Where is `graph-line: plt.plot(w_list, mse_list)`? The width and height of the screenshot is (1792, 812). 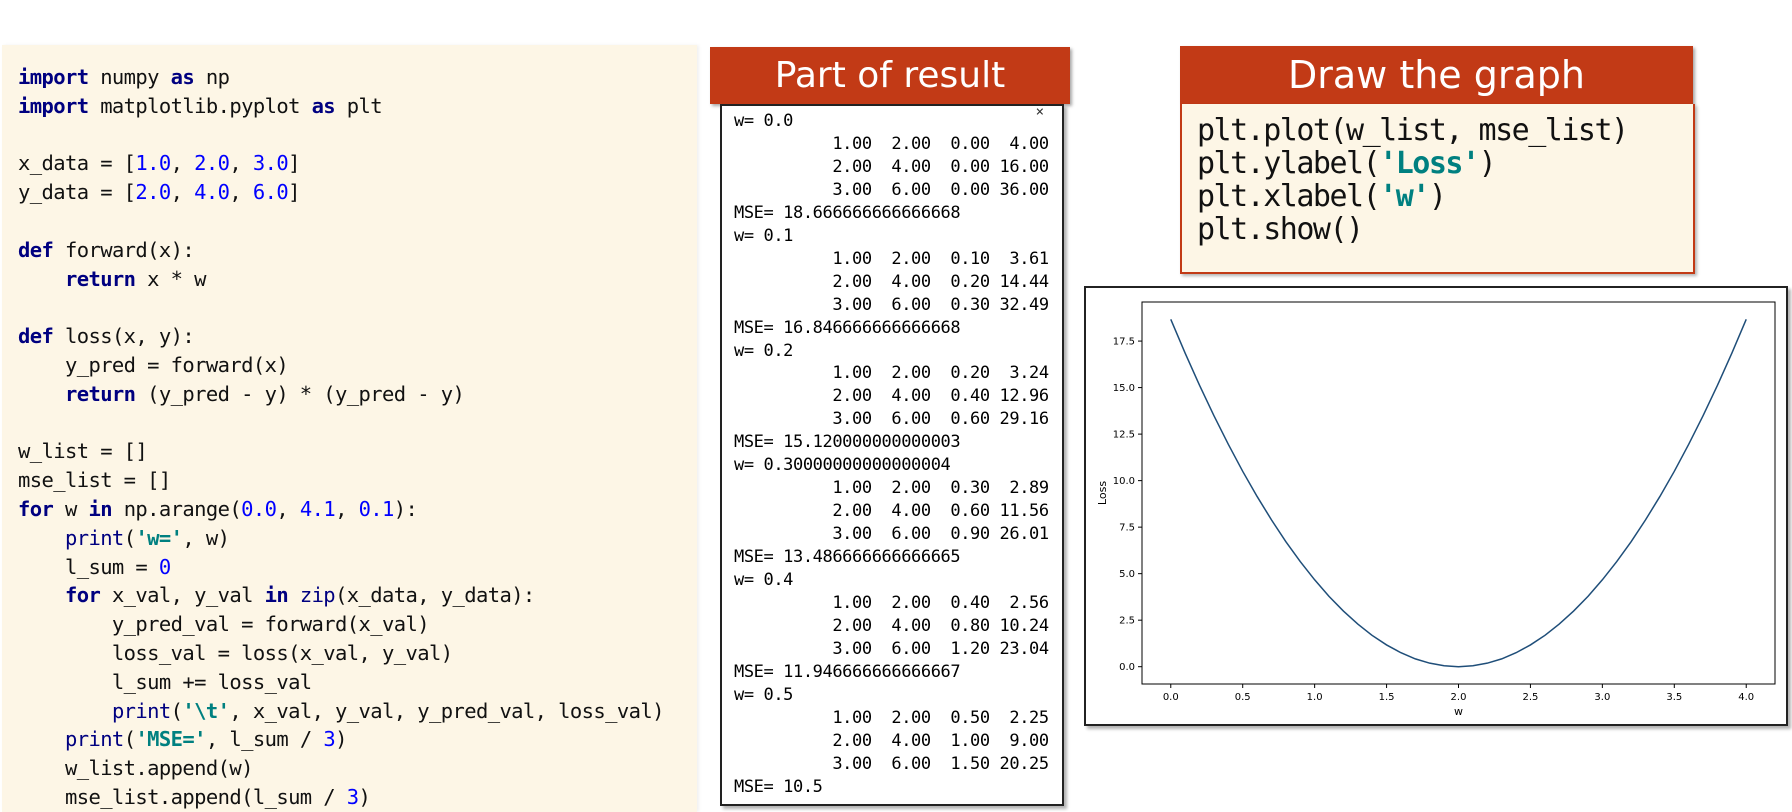 graph-line: plt.plot(w_list, mse_list) is located at coordinates (1413, 130).